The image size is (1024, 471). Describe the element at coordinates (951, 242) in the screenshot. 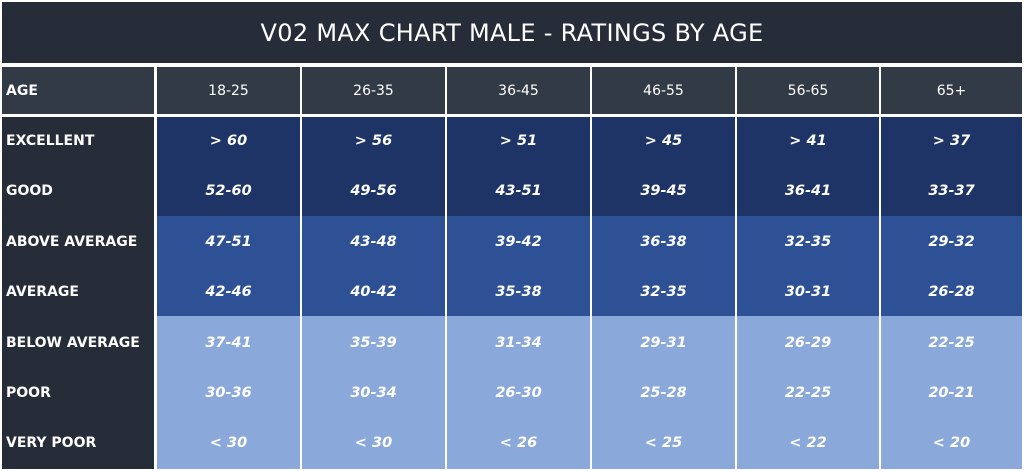

I see `table-cell: 29-32` at that location.